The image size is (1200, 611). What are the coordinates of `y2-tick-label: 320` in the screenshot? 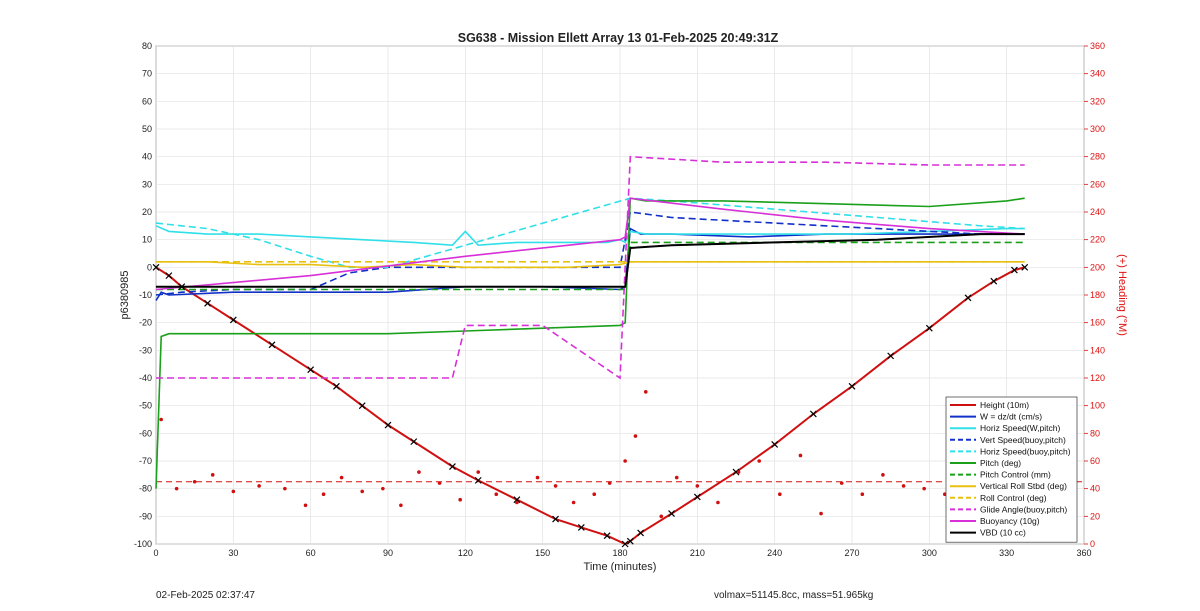 It's located at (1097, 101).